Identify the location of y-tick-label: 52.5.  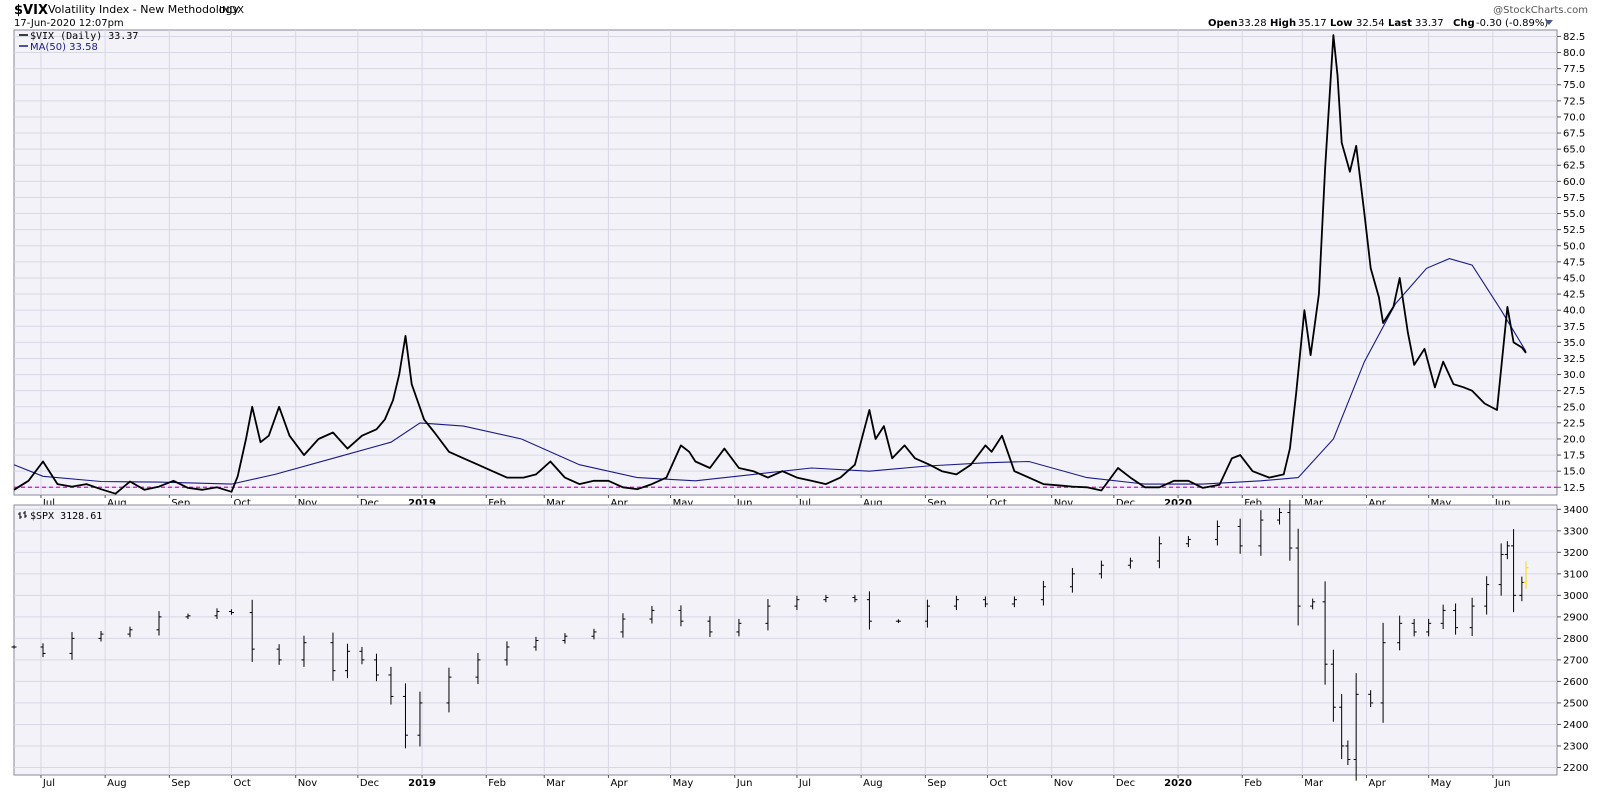
(1574, 230).